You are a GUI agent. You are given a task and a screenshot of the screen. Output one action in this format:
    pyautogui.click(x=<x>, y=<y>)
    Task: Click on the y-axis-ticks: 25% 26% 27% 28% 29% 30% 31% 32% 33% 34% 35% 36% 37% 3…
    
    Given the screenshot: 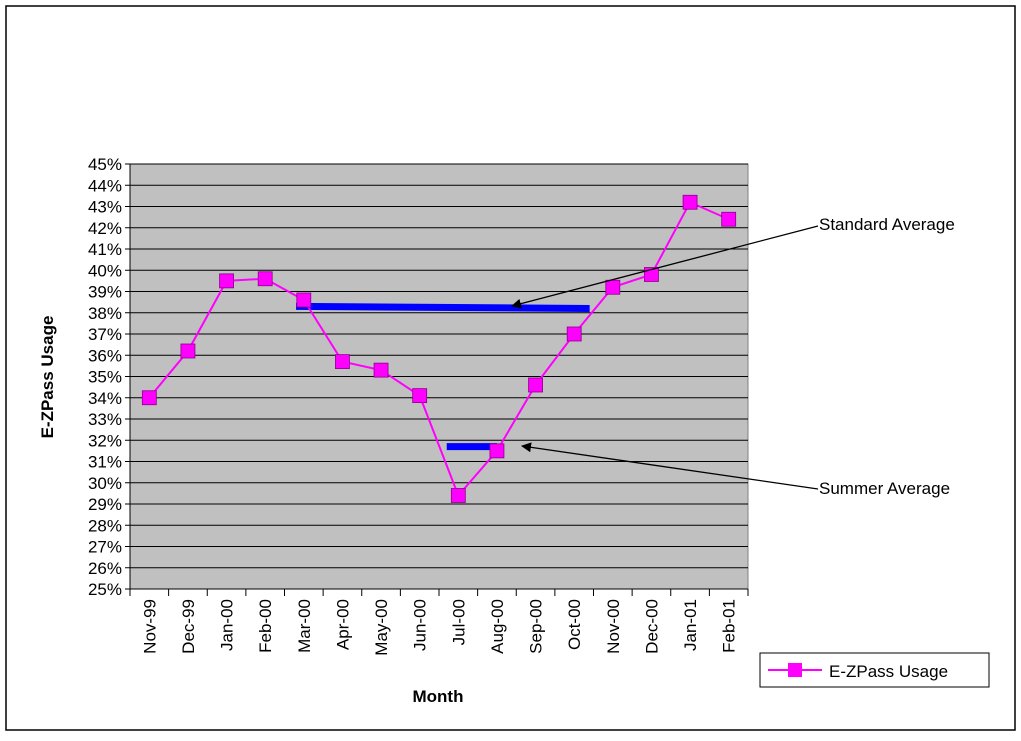 What is the action you would take?
    pyautogui.click(x=109, y=377)
    